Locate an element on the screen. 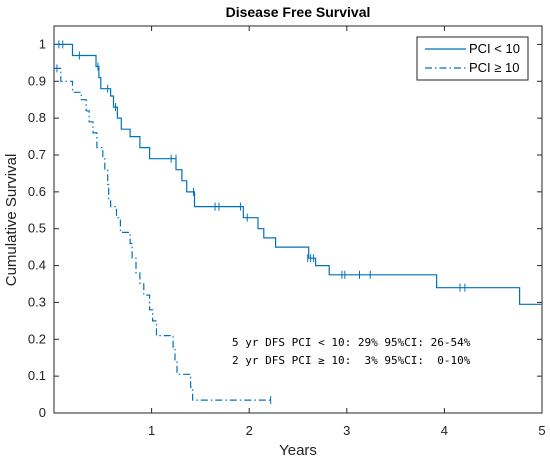 The image size is (550, 460). y-axis-label: Cumulative Survival is located at coordinates (11, 220).